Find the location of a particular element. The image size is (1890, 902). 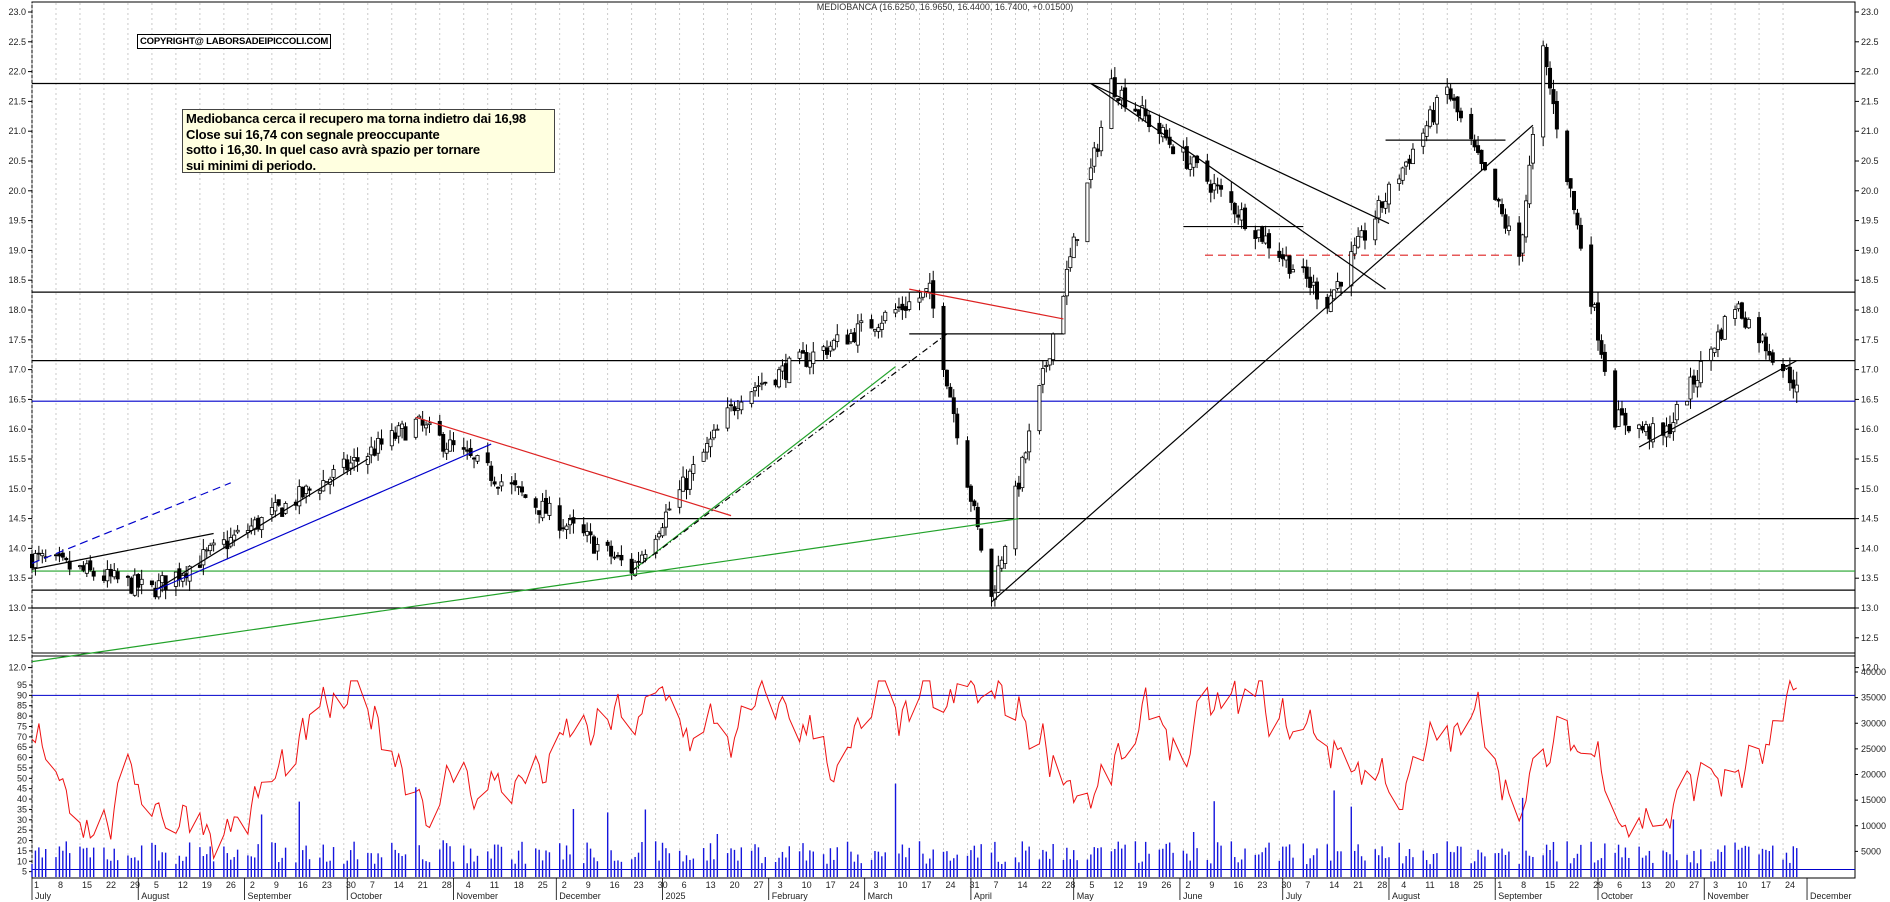

volume-tick-label: 15000 is located at coordinates (1873, 800).